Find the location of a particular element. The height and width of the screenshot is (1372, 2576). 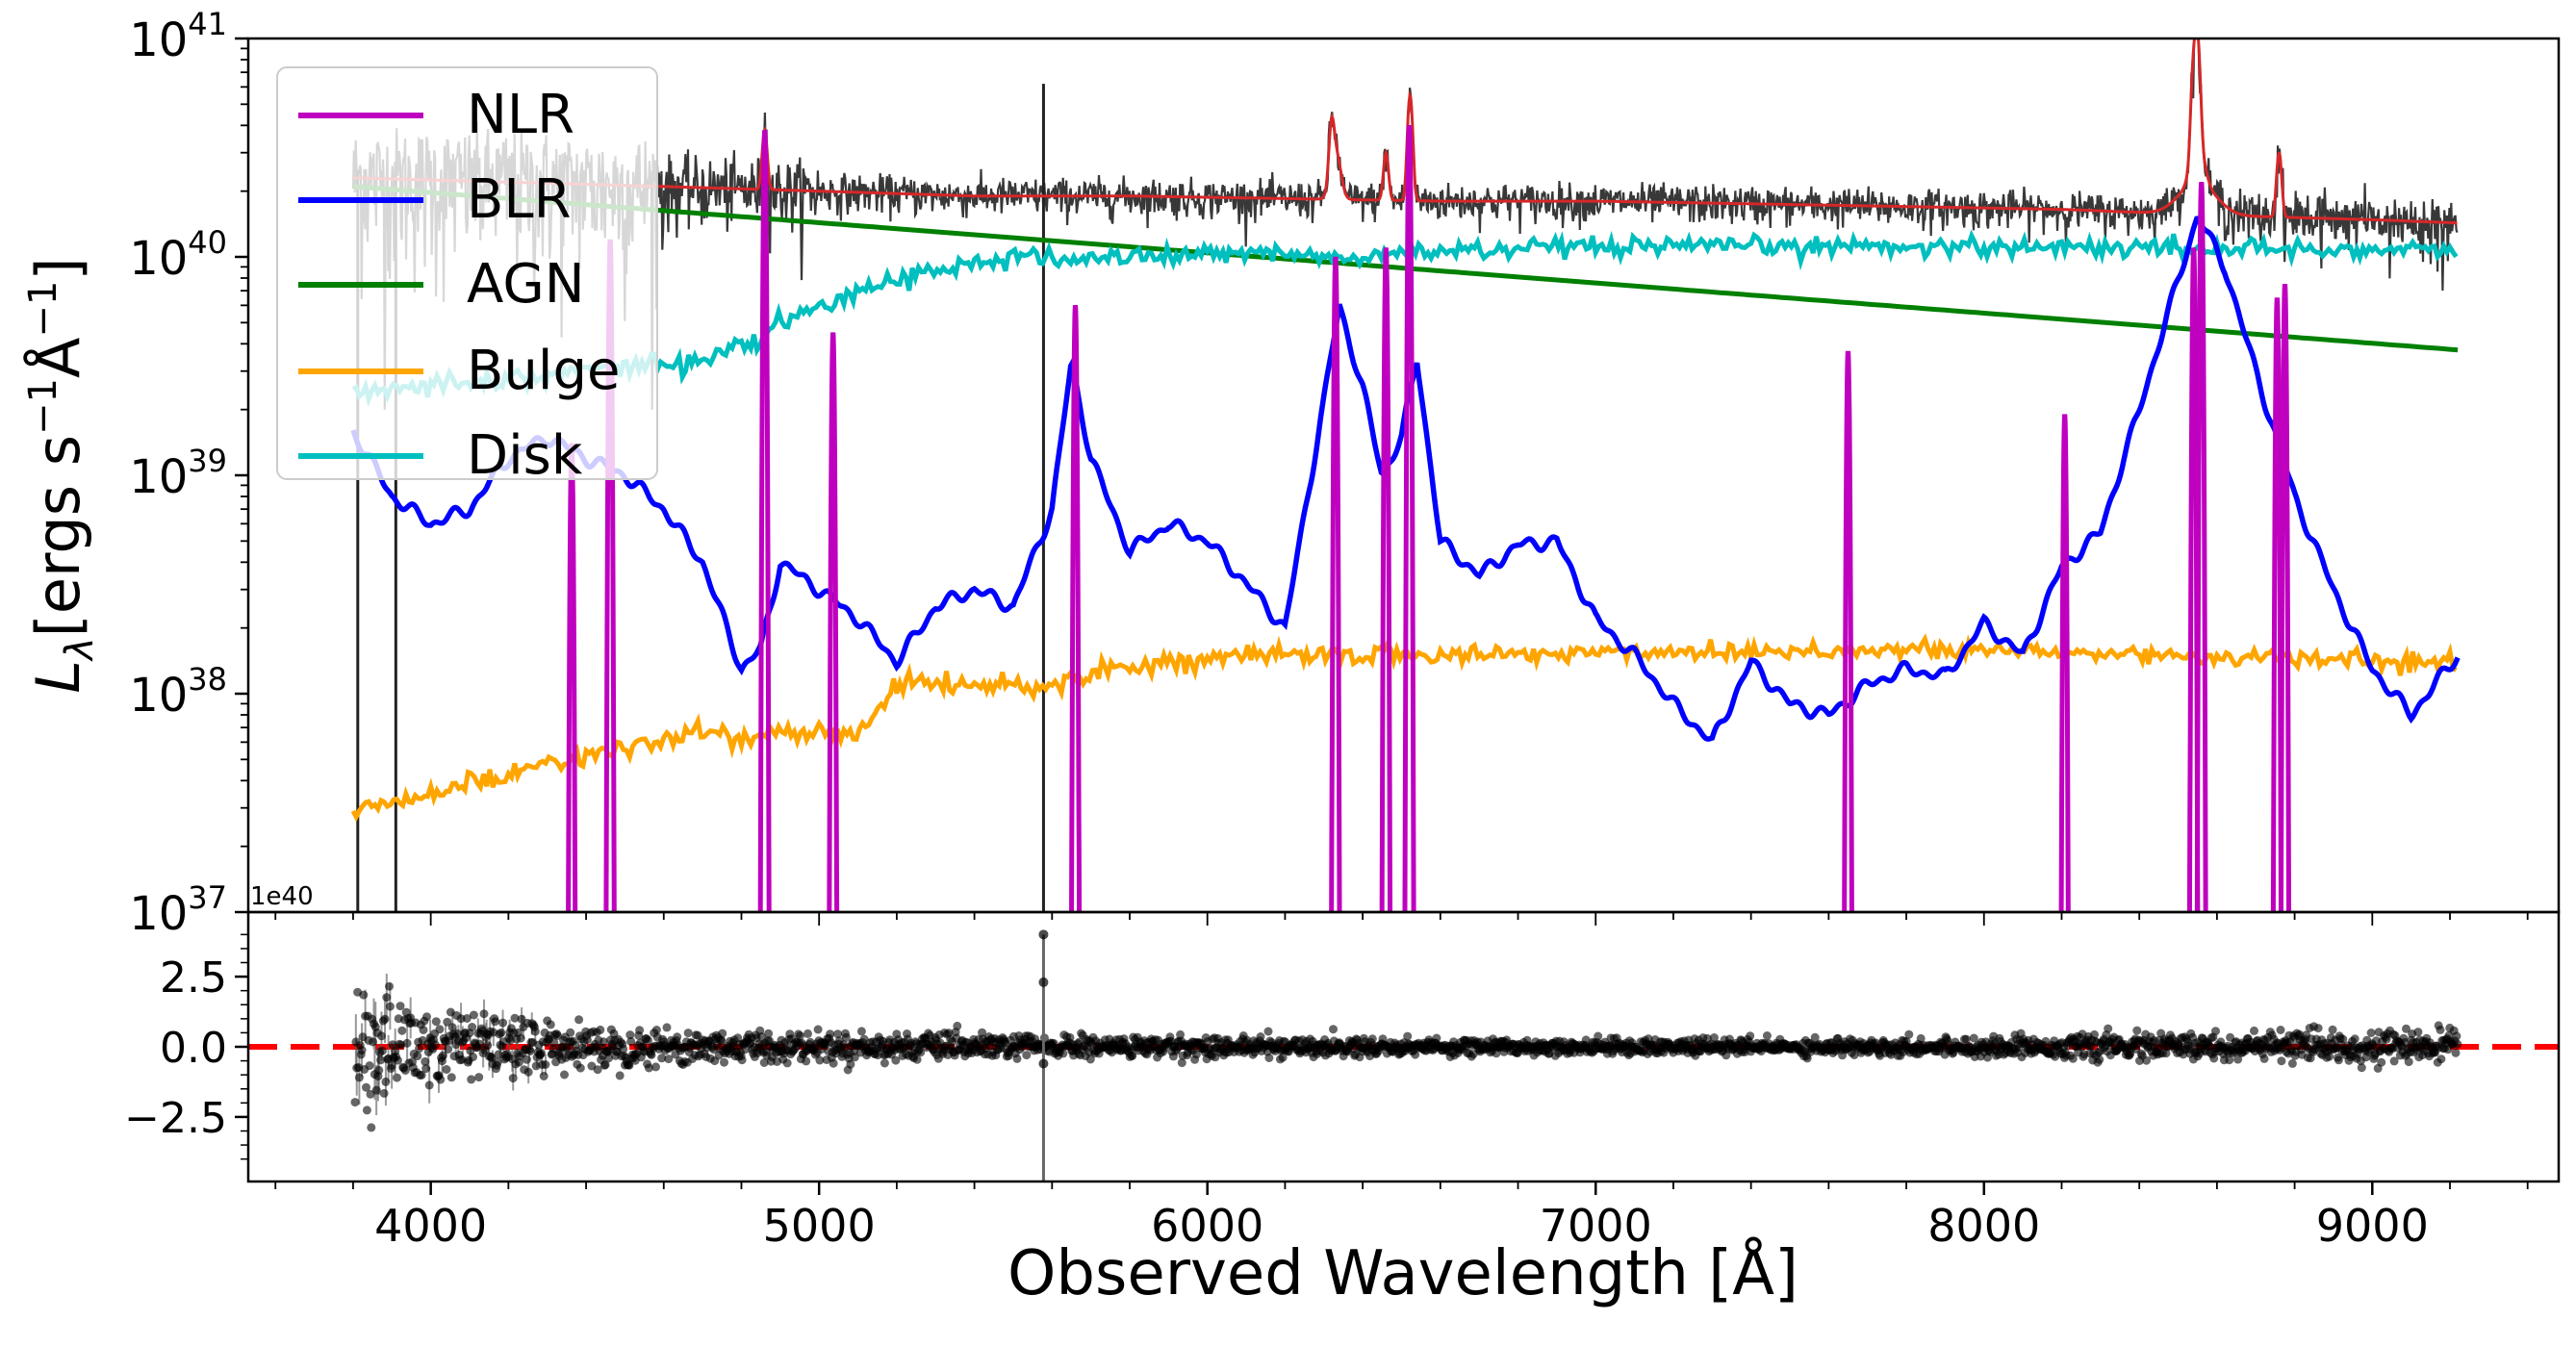

legend: NLR BLR AGN Bulge Disk is located at coordinates (467, 277).